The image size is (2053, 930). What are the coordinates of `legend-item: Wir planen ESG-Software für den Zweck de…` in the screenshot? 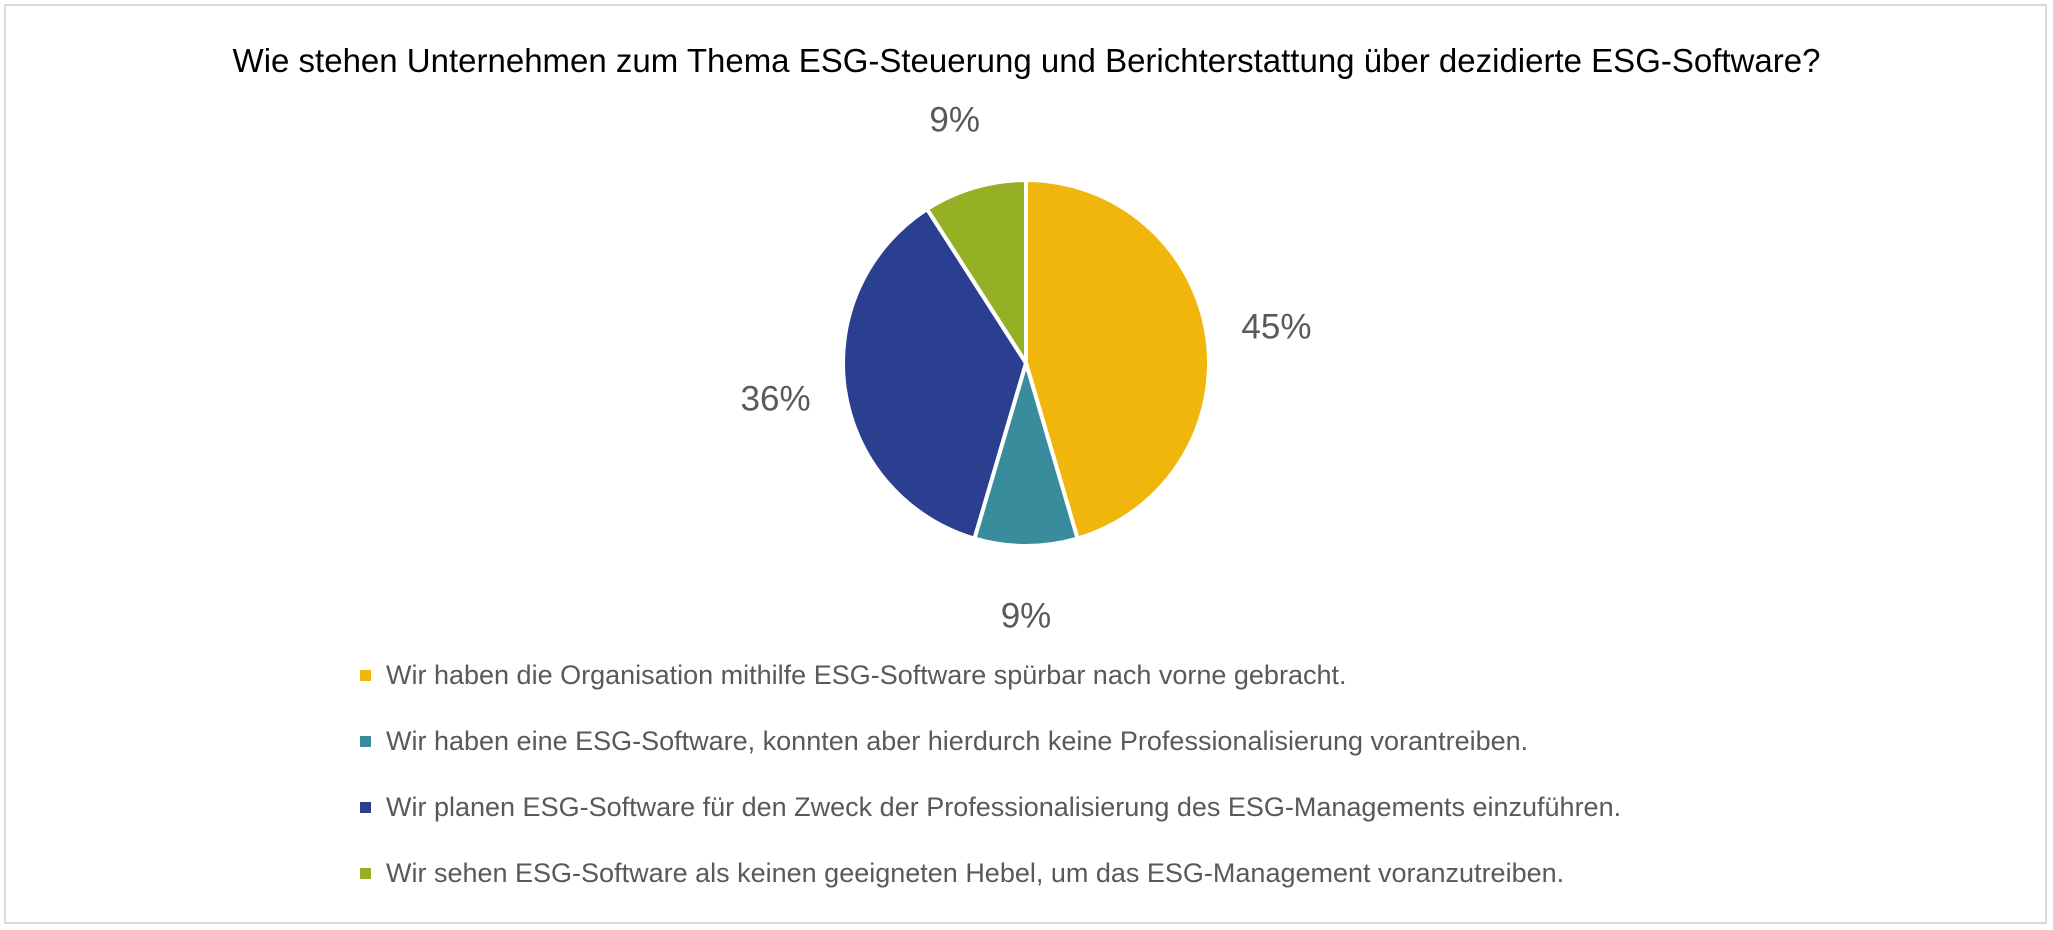 It's located at (1110, 807).